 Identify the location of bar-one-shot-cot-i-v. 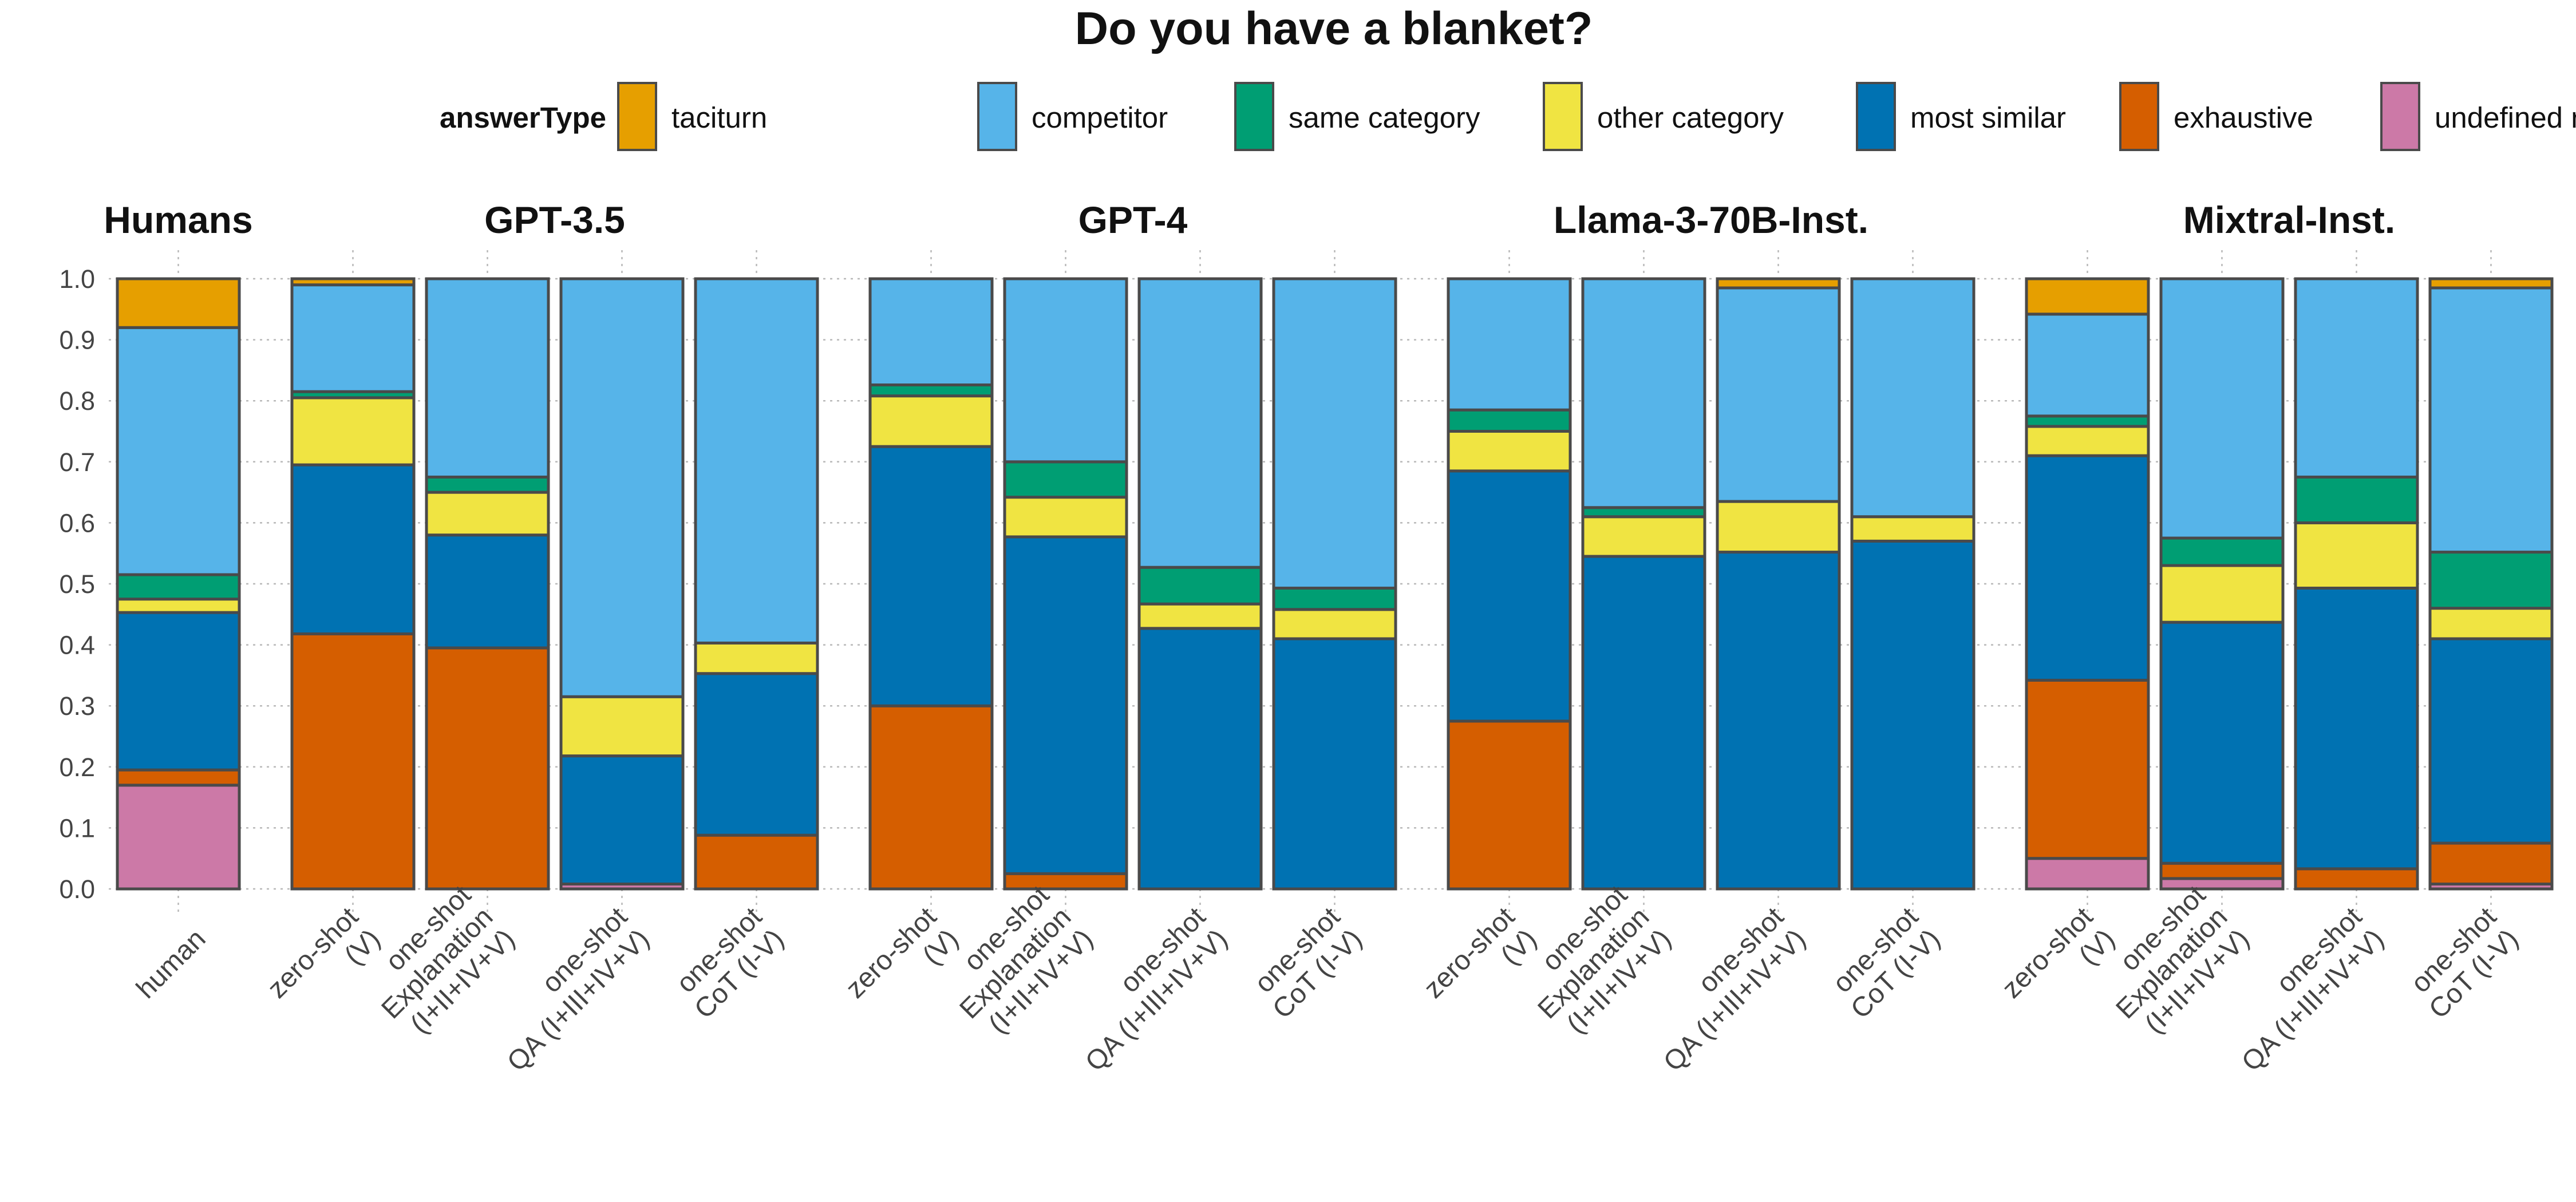
(1913, 584).